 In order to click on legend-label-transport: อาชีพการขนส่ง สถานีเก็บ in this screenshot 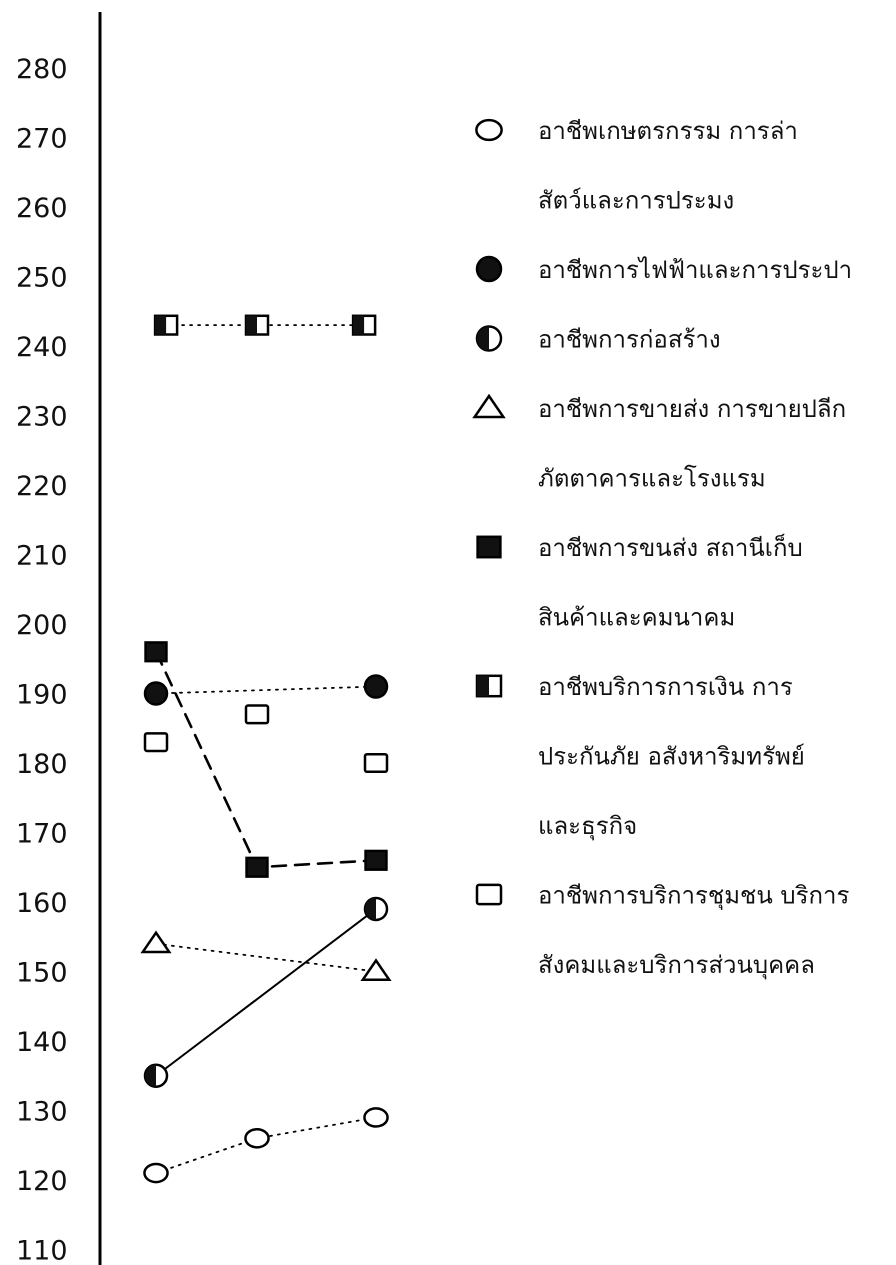, I will do `click(670, 547)`.